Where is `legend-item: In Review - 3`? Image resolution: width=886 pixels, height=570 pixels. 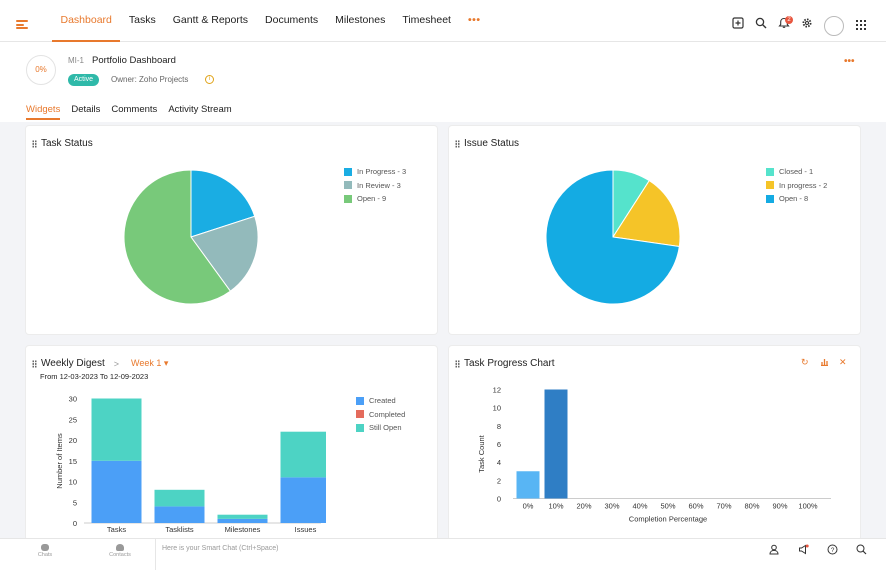 legend-item: In Review - 3 is located at coordinates (375, 186).